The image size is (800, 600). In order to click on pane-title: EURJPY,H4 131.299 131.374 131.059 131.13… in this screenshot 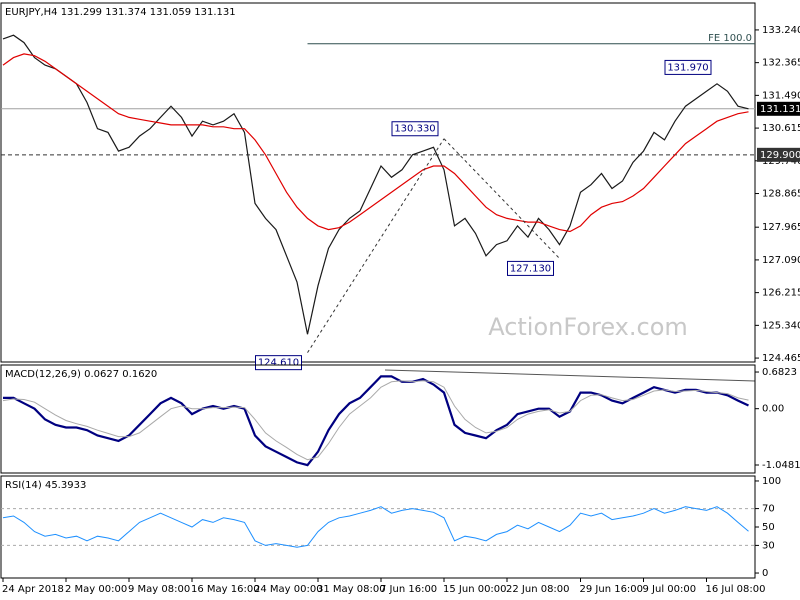, I will do `click(120, 12)`.